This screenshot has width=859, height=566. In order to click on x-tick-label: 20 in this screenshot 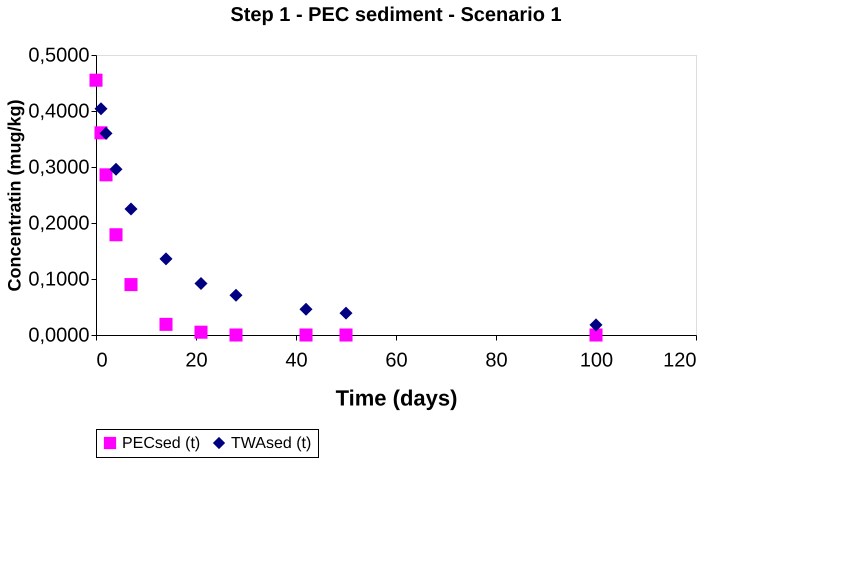, I will do `click(196, 361)`.